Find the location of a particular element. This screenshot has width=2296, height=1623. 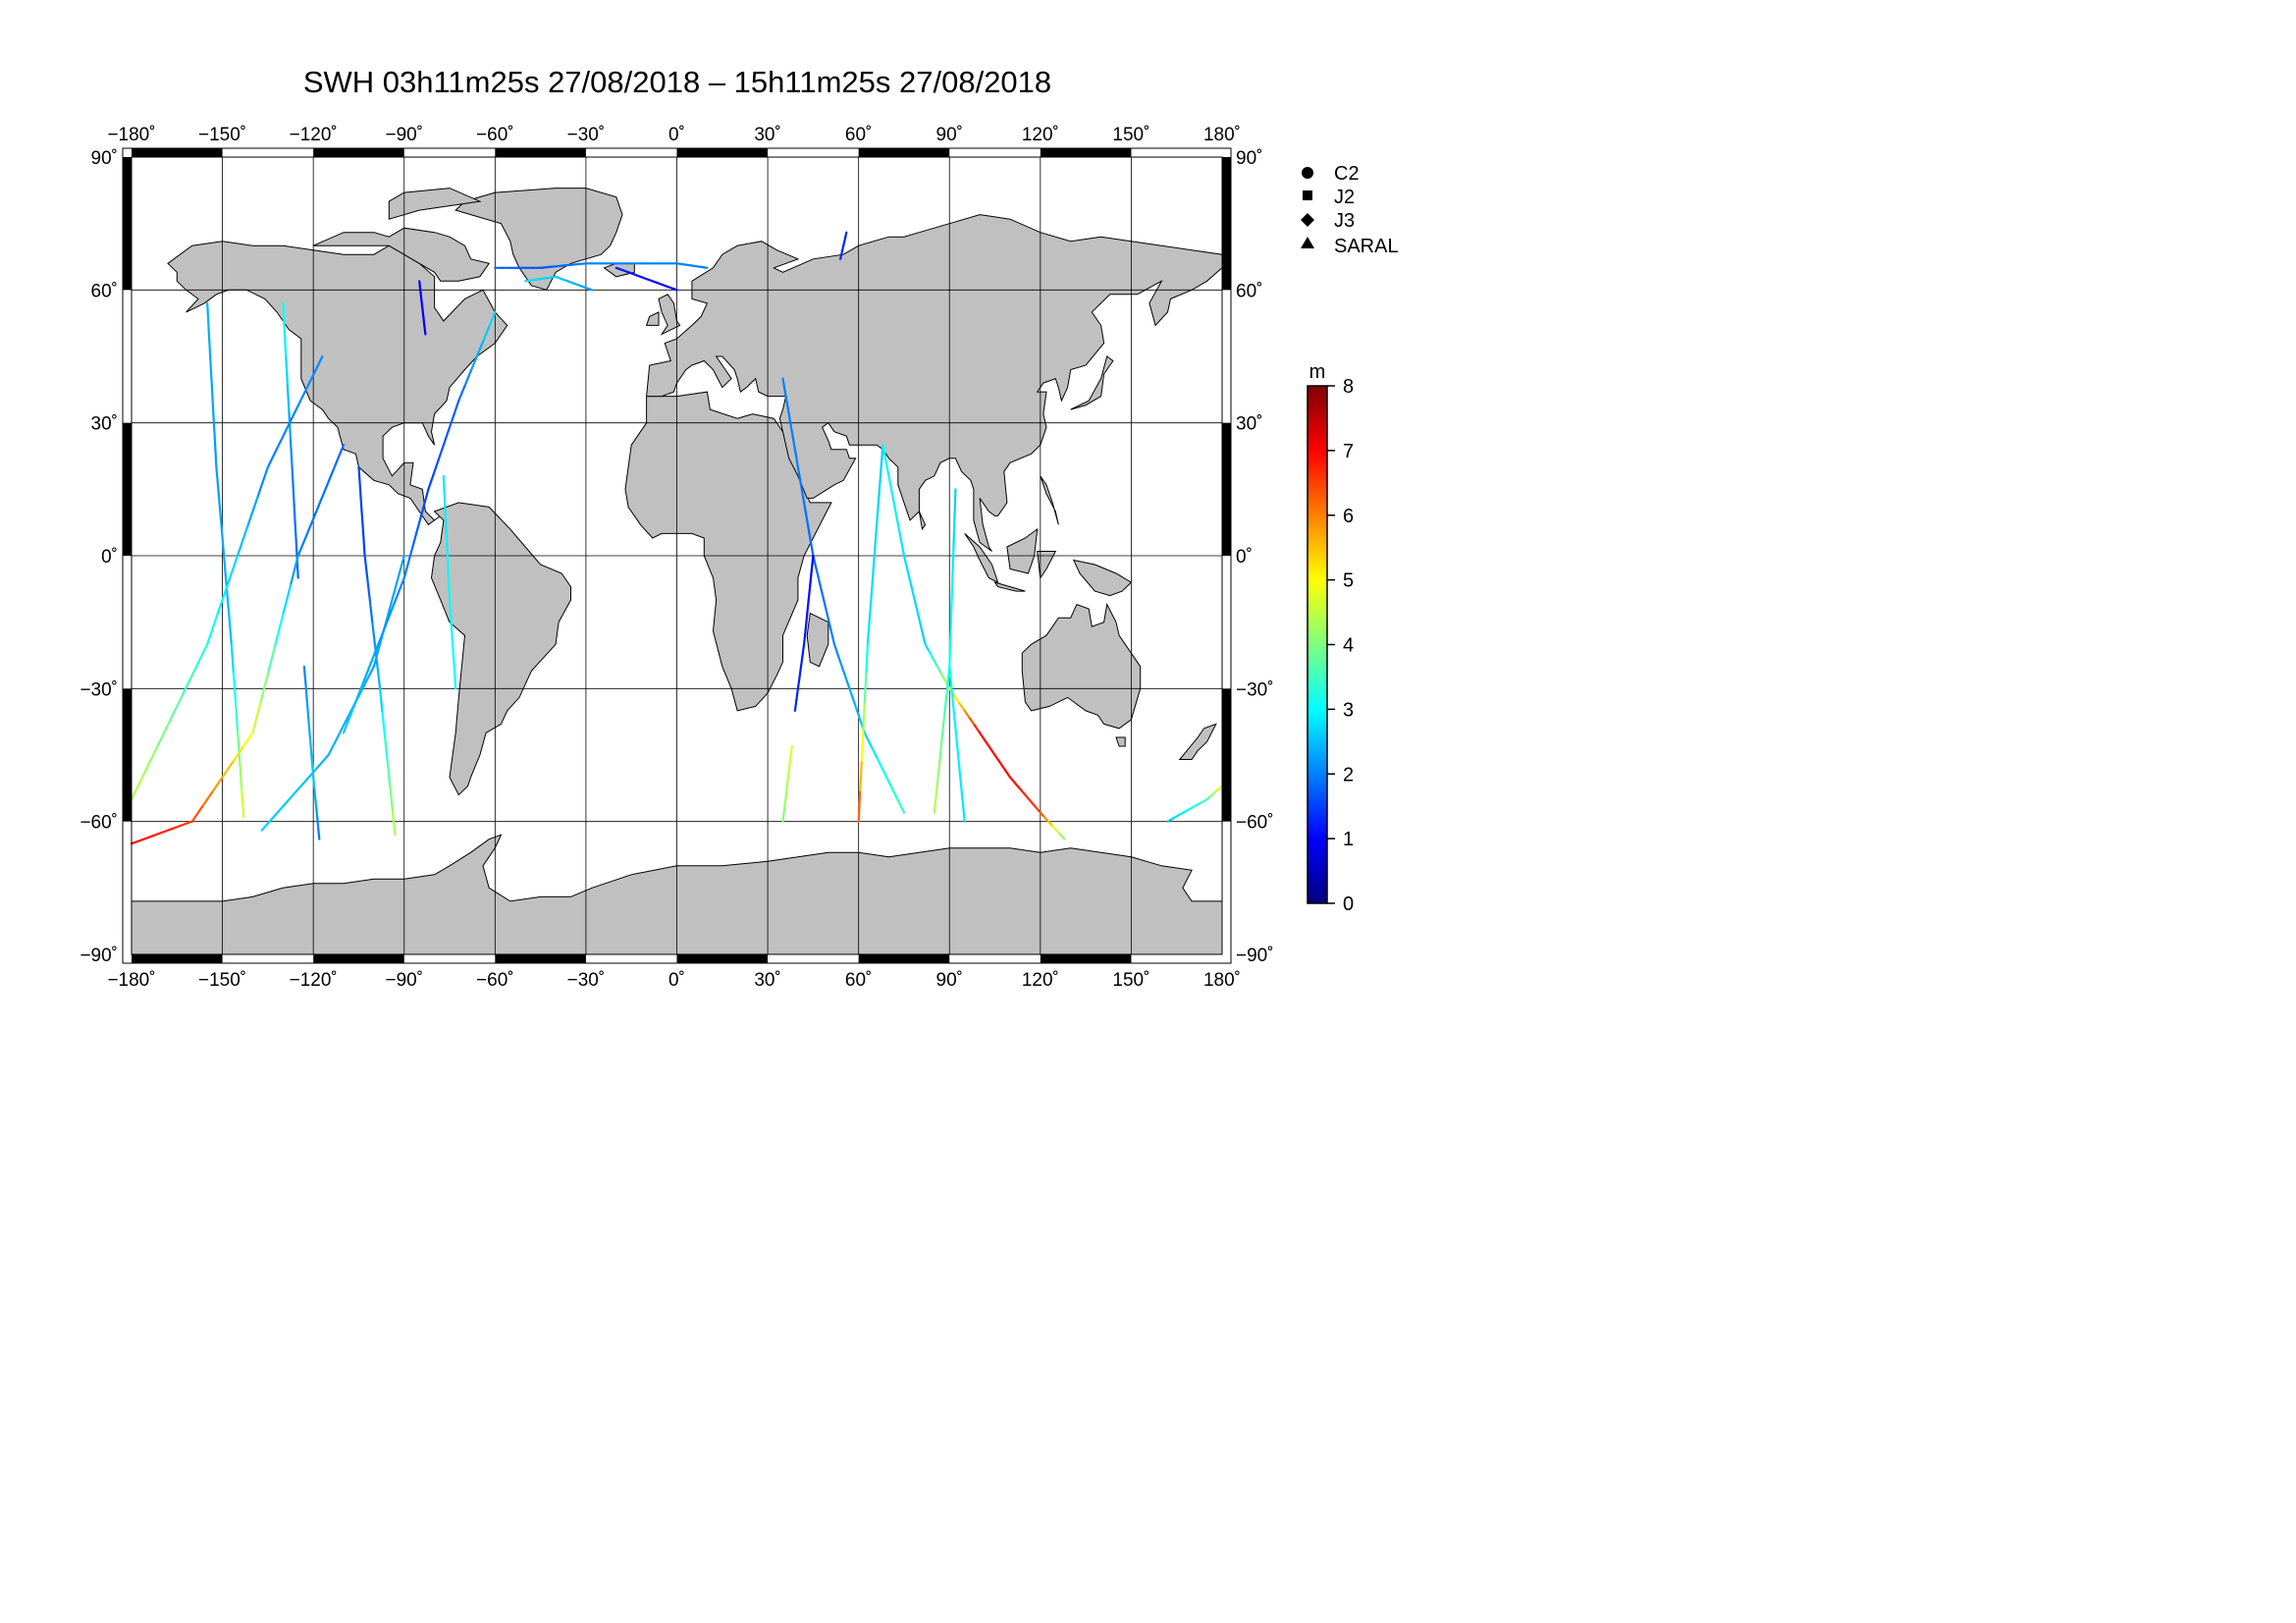

lon-tick-label-top: −90˚ is located at coordinates (404, 135).